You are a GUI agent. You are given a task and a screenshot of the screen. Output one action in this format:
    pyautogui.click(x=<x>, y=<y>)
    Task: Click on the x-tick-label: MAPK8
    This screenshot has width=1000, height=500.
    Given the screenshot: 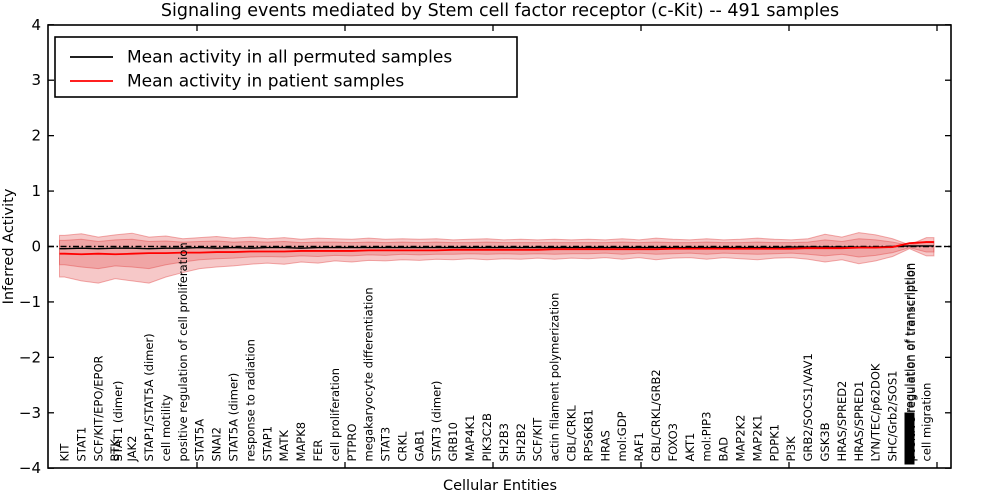 What is the action you would take?
    pyautogui.click(x=301, y=442)
    